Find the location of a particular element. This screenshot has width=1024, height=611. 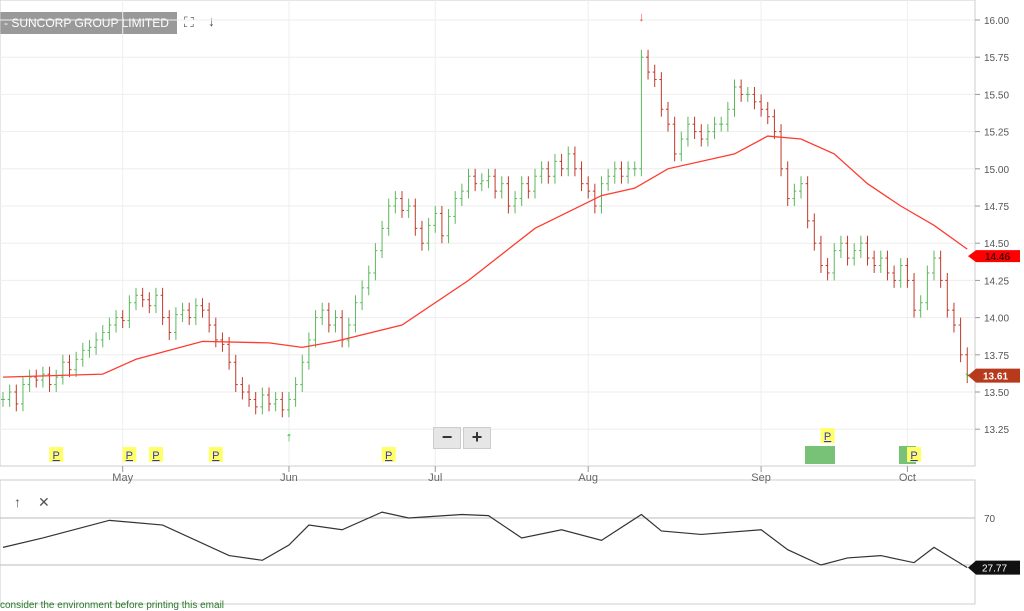

sell-signal-arrow-icon: ↓ is located at coordinates (641, 16).